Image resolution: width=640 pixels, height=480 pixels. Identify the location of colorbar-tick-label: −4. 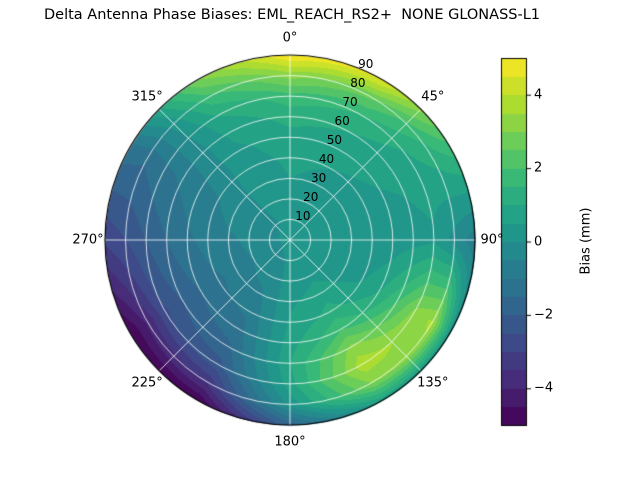
(544, 388).